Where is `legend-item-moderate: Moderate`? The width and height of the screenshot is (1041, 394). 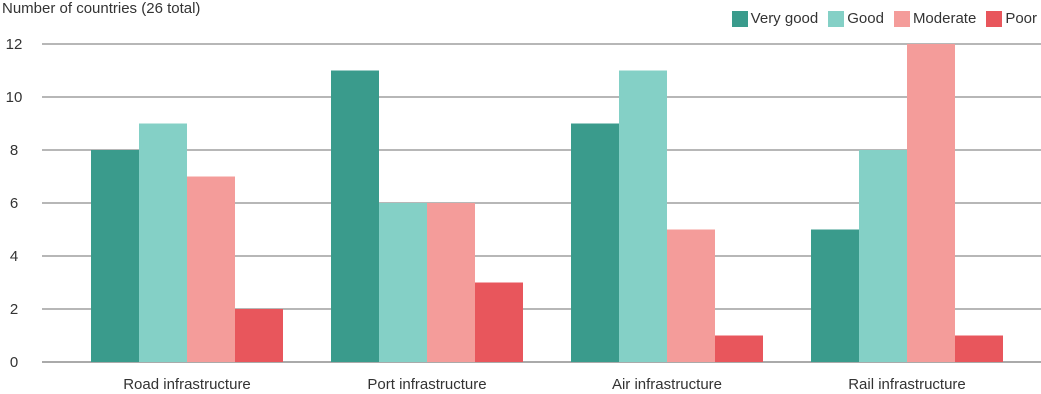 legend-item-moderate: Moderate is located at coordinates (935, 18).